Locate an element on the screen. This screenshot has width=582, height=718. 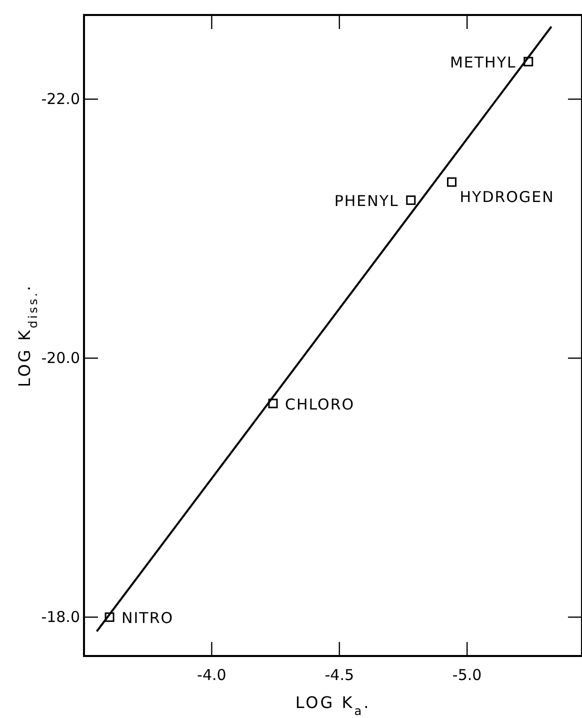
x-tick-label: -4.0 is located at coordinates (211, 675).